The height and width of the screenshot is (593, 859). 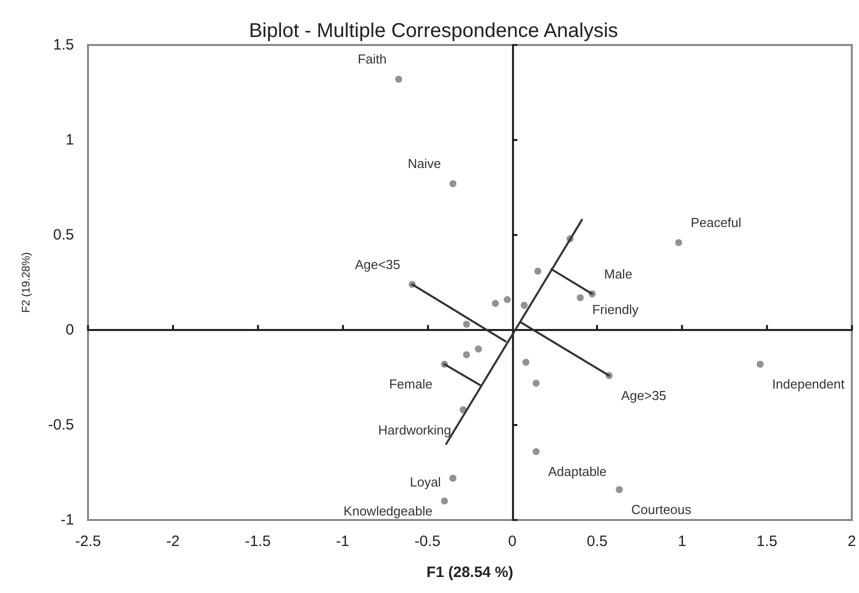 I want to click on annotation: Age>35, so click(x=643, y=396).